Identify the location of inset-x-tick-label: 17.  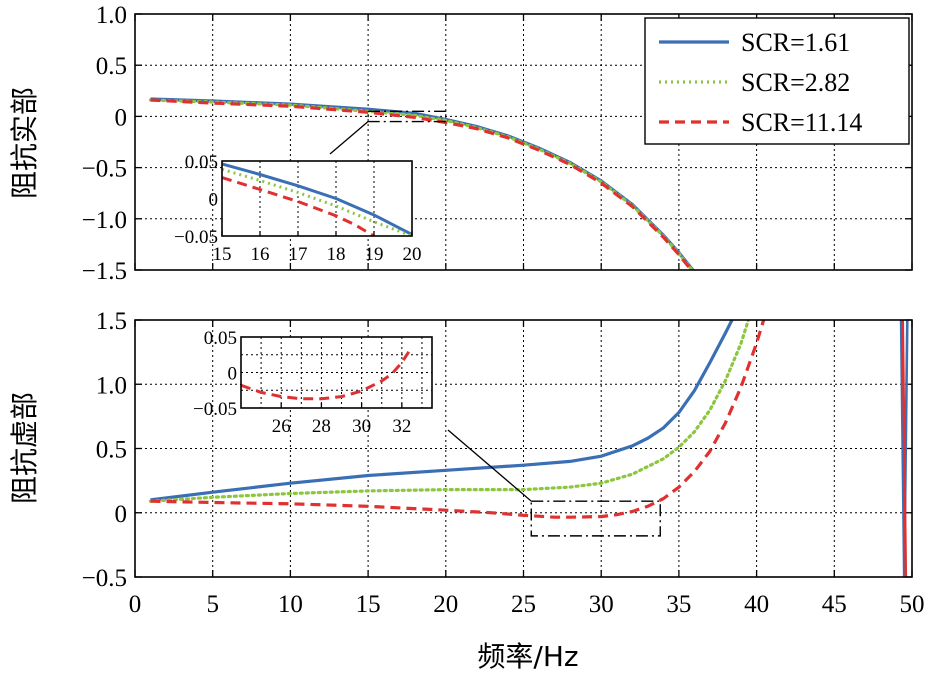
(298, 254).